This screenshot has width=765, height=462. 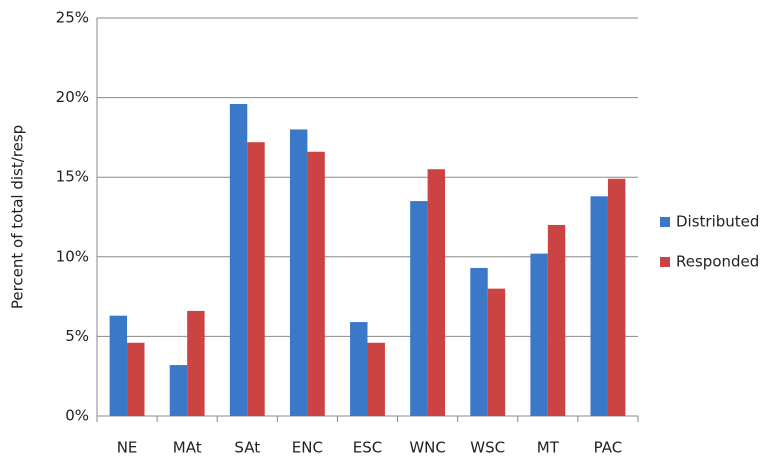 What do you see at coordinates (367, 448) in the screenshot?
I see `x-tick-label: ESC` at bounding box center [367, 448].